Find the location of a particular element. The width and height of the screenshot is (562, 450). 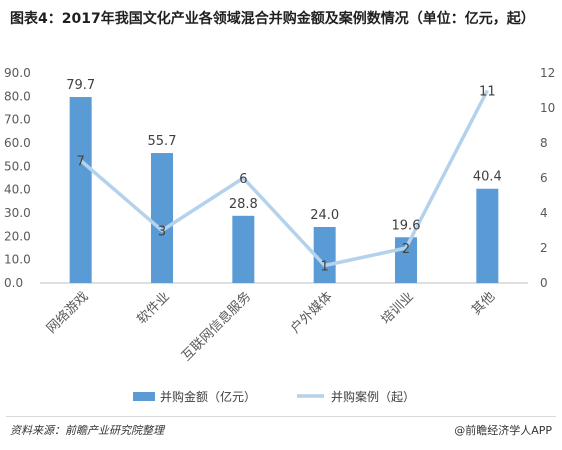

line-data-label: 1 is located at coordinates (325, 267).